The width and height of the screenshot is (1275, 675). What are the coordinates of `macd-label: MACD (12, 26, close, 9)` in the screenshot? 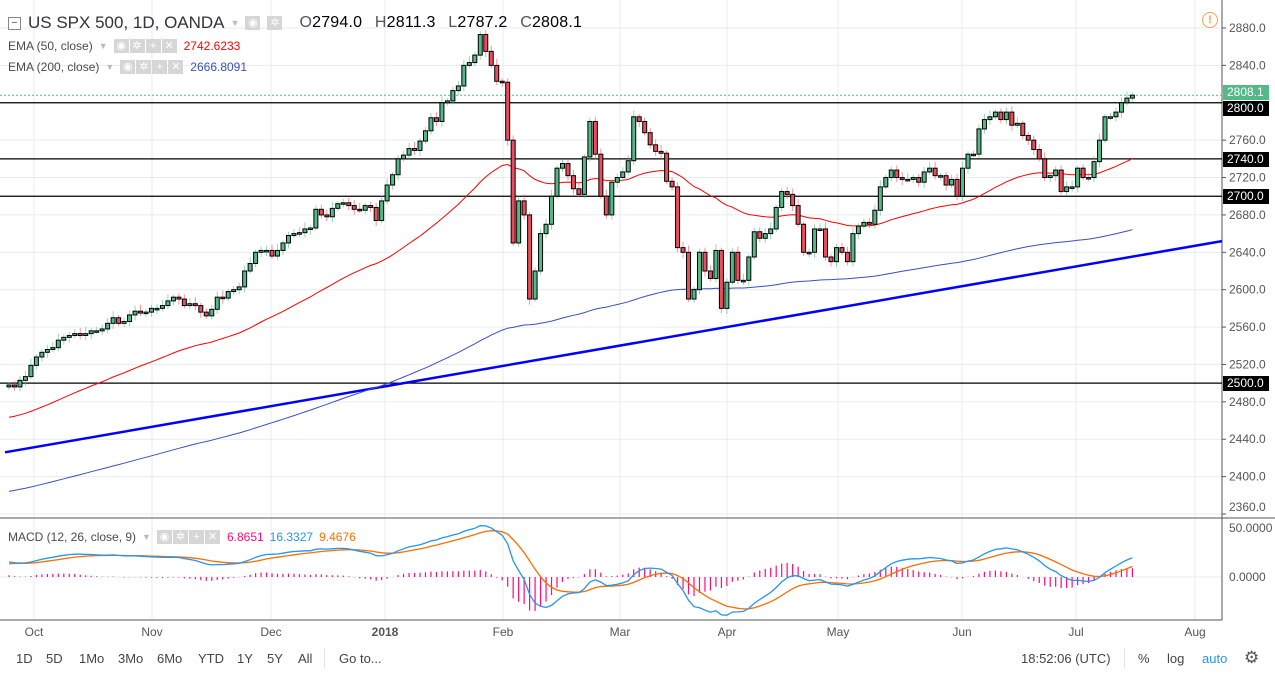 It's located at (72, 536).